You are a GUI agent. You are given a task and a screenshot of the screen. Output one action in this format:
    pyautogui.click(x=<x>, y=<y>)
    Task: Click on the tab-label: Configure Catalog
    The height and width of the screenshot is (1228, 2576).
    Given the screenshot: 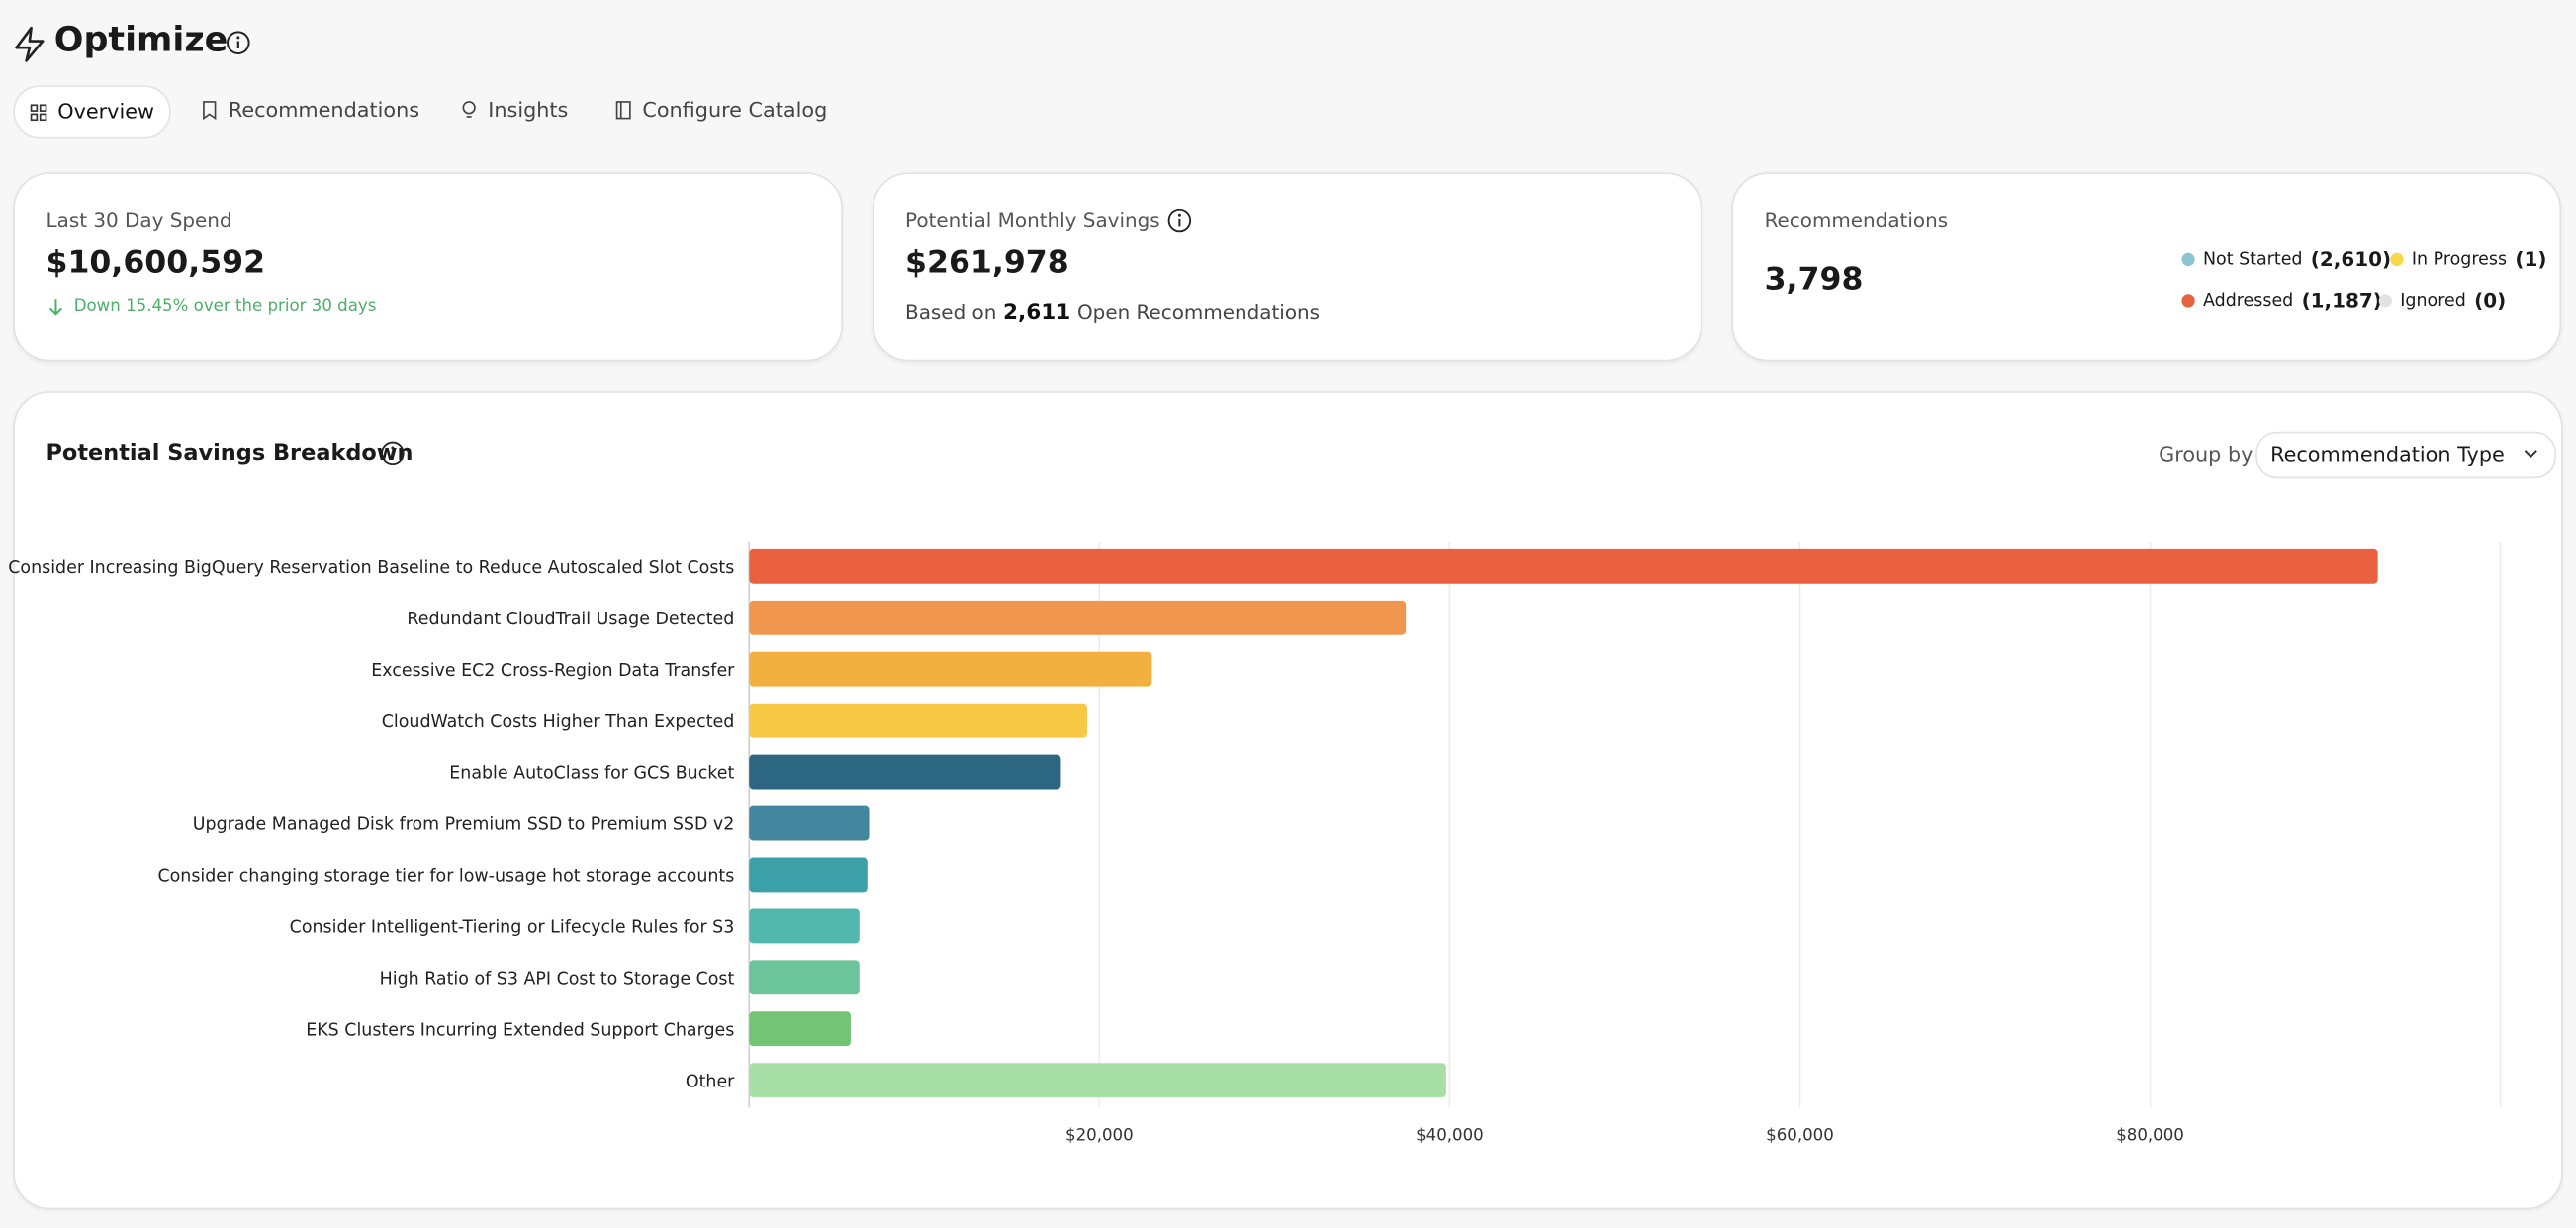 What is the action you would take?
    pyautogui.click(x=735, y=109)
    